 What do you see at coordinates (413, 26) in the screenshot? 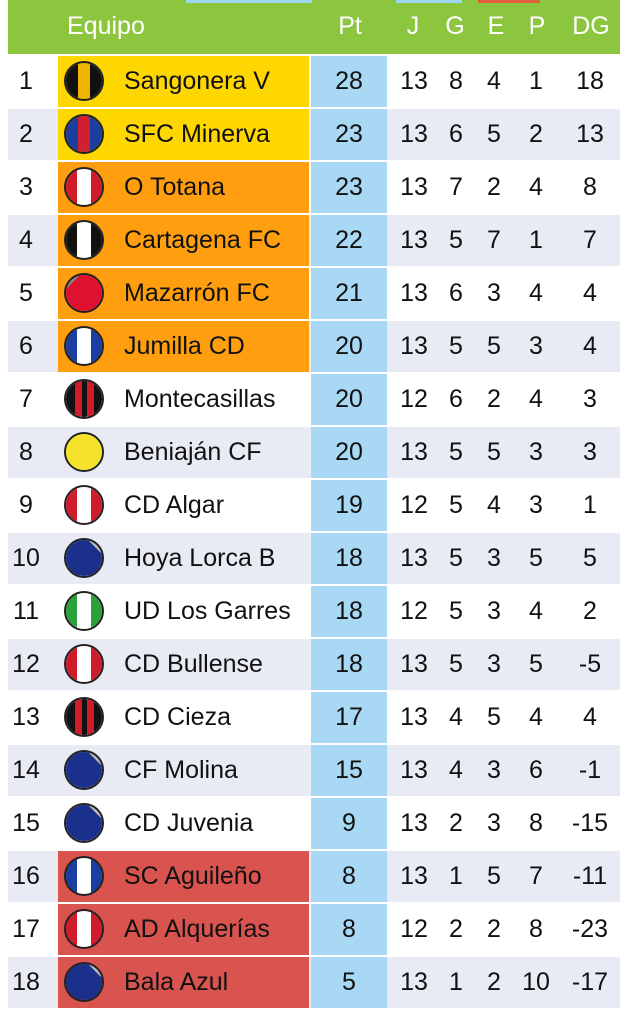
I see `header-played: J` at bounding box center [413, 26].